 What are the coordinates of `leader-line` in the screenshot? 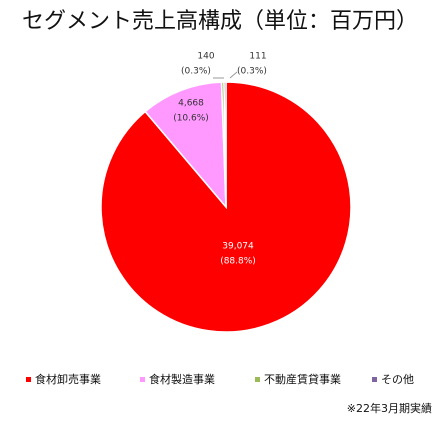 It's located at (233, 75).